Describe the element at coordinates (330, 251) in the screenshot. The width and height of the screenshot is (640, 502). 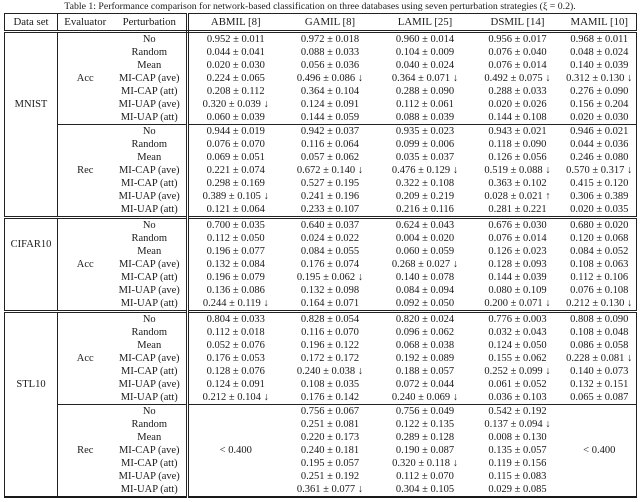
I see `value-cell: 0.084 ± 0.055` at that location.